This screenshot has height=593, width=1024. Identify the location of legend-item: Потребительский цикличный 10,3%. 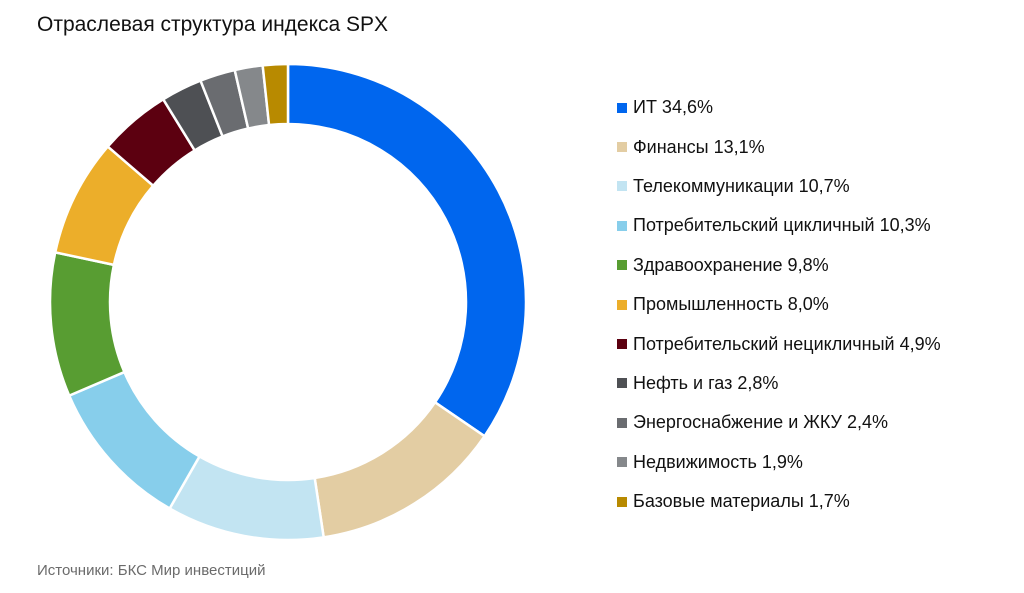
(779, 225).